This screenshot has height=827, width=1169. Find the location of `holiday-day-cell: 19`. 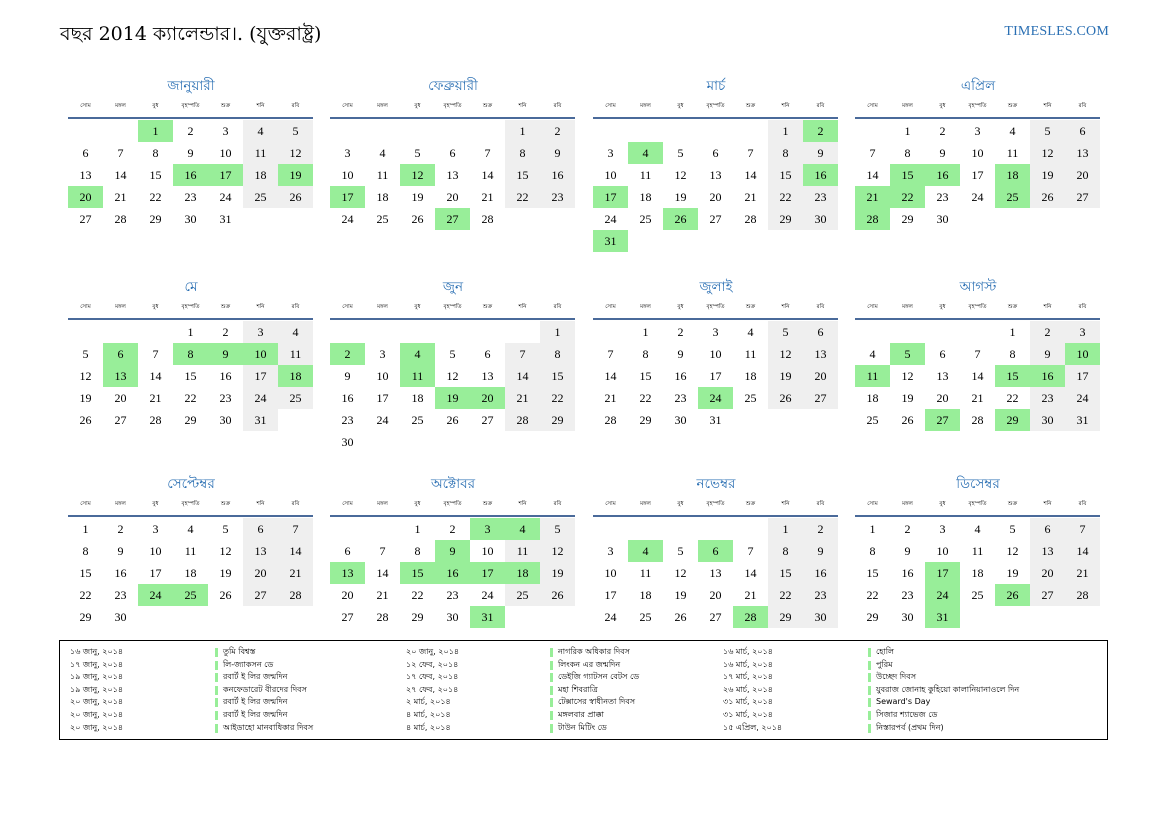

holiday-day-cell: 19 is located at coordinates (295, 175).